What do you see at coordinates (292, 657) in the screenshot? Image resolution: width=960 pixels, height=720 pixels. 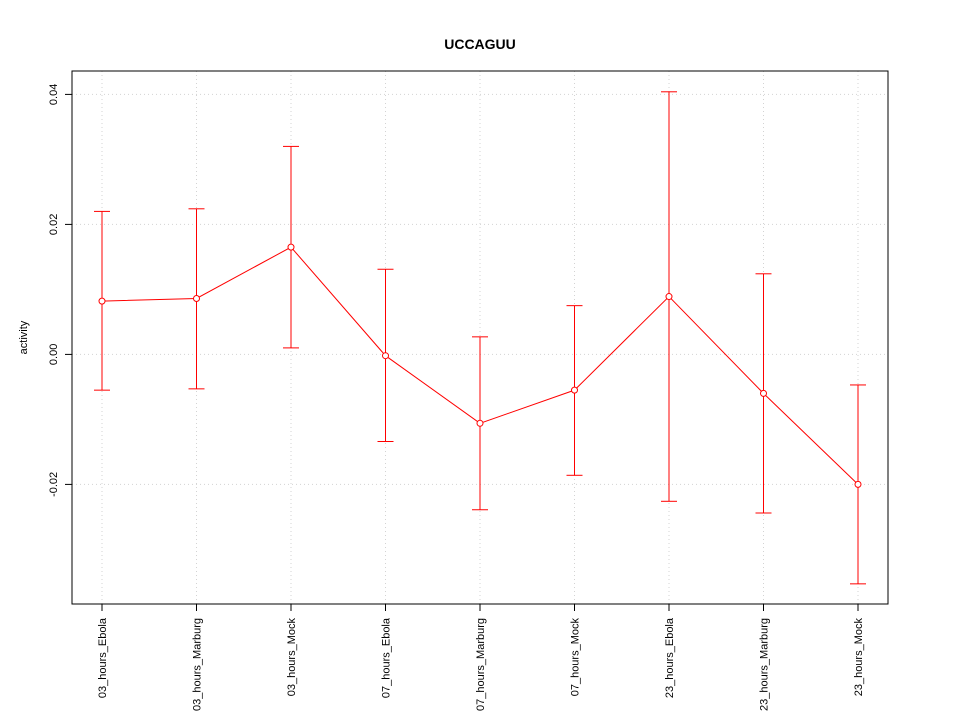 I see `x-tick-label: 03_hours_Mock` at bounding box center [292, 657].